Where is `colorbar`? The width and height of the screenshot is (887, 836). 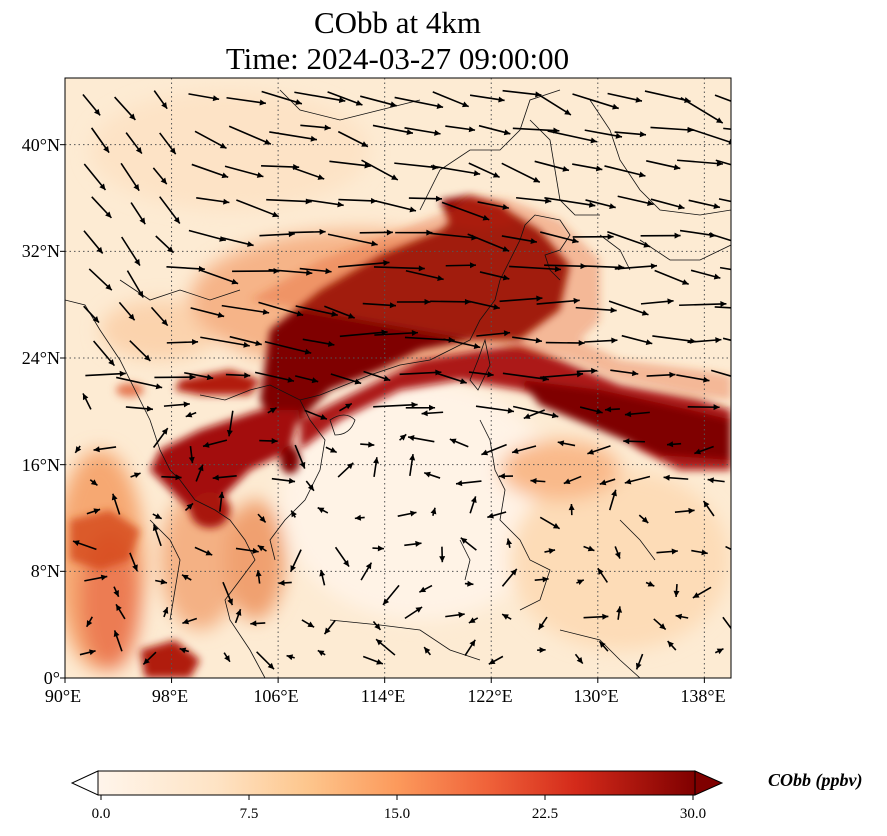 colorbar is located at coordinates (397, 785).